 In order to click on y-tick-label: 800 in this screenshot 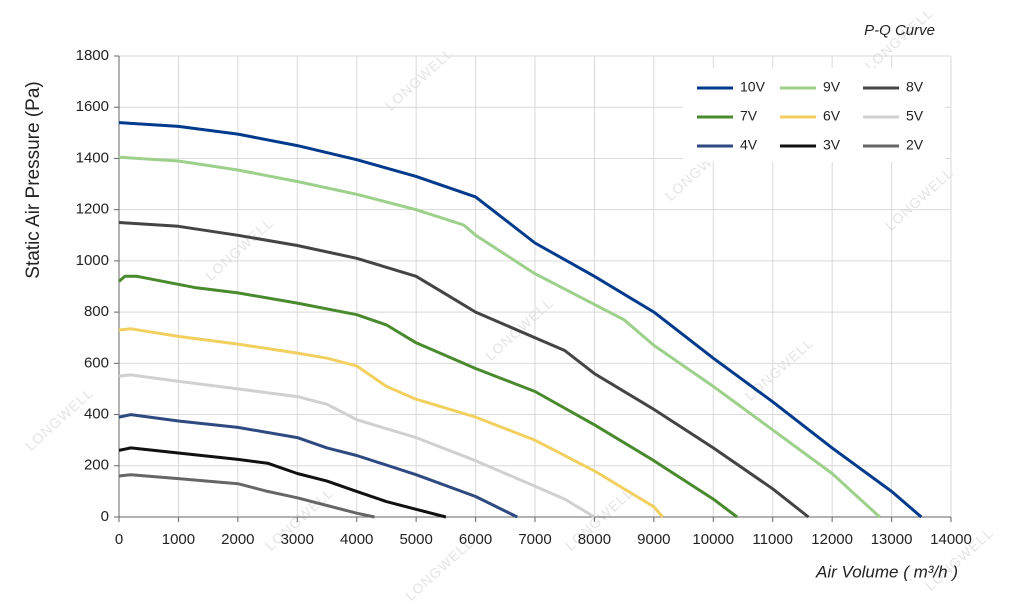, I will do `click(96, 311)`.